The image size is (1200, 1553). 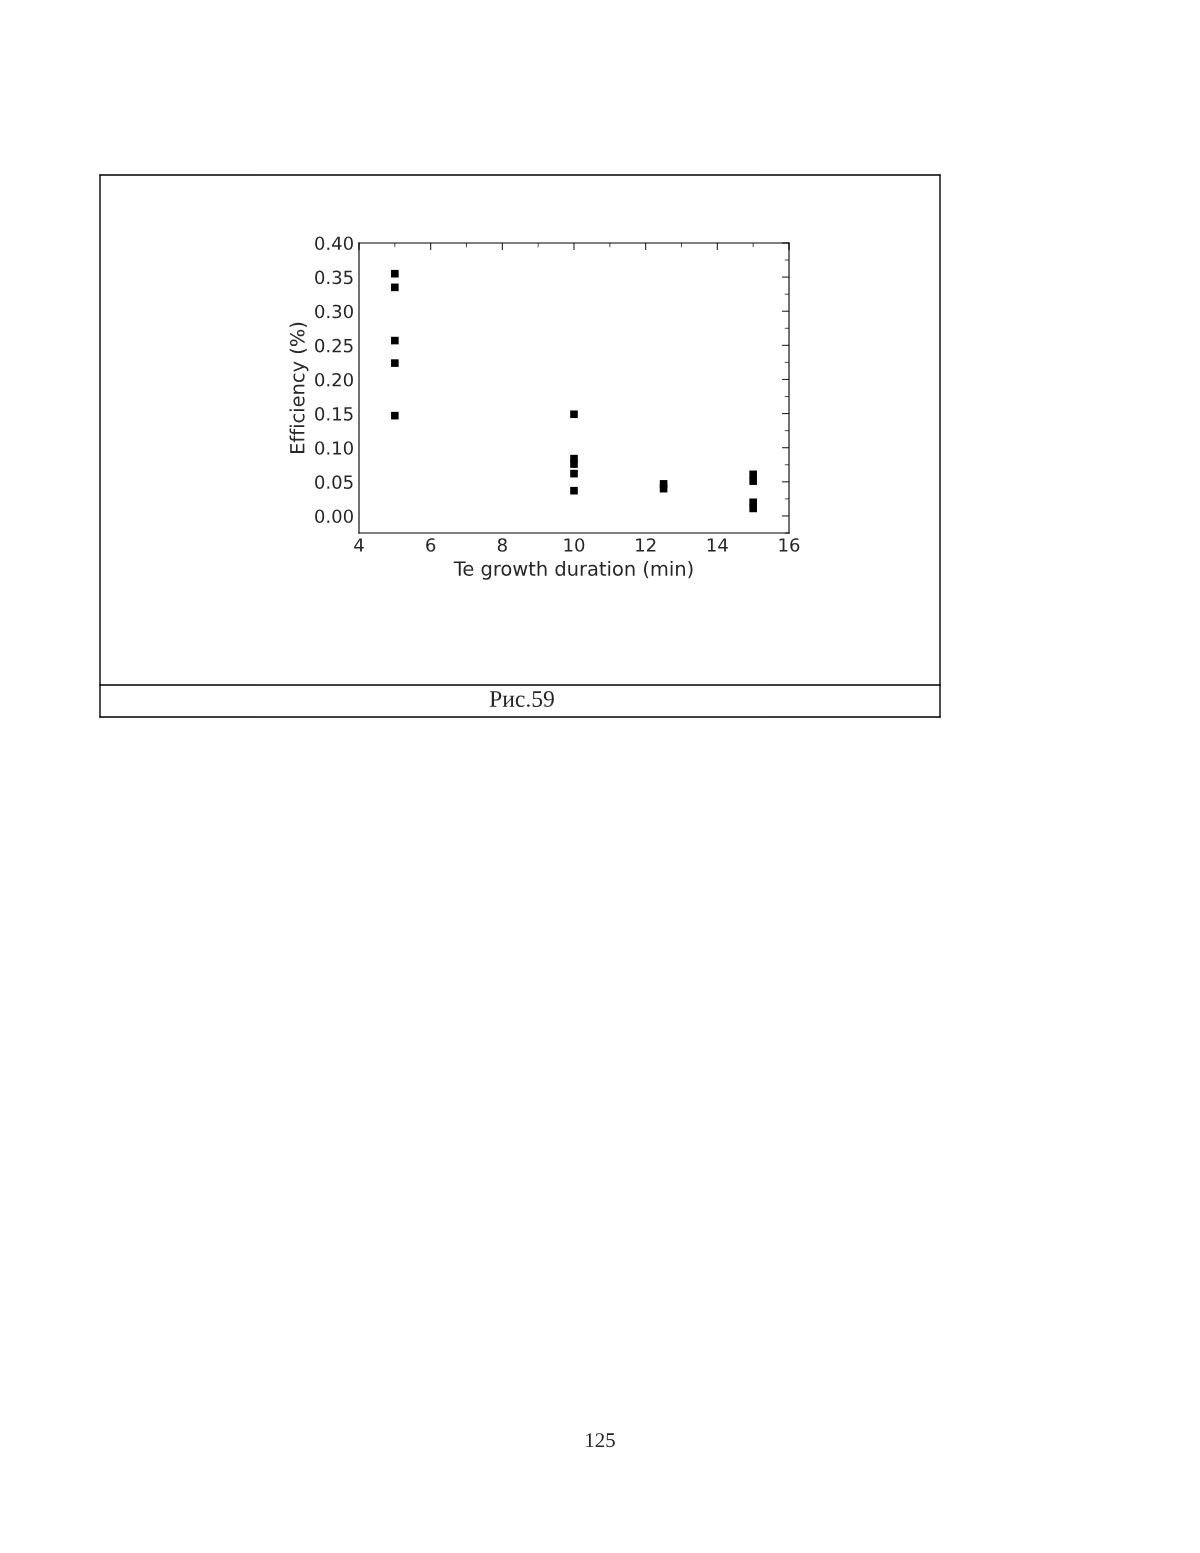 I want to click on y-tick-label: 0.00, so click(x=334, y=516).